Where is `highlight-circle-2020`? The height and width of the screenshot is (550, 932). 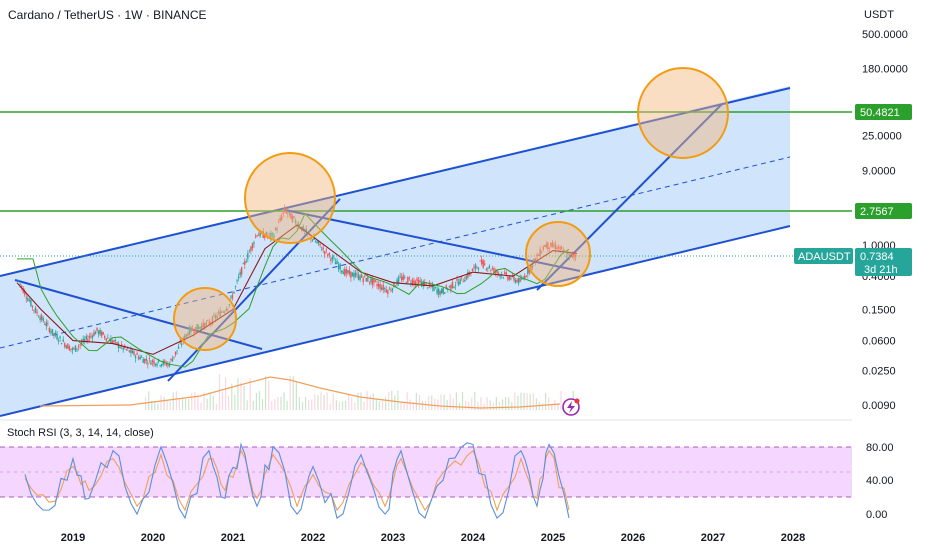 highlight-circle-2020 is located at coordinates (205, 319).